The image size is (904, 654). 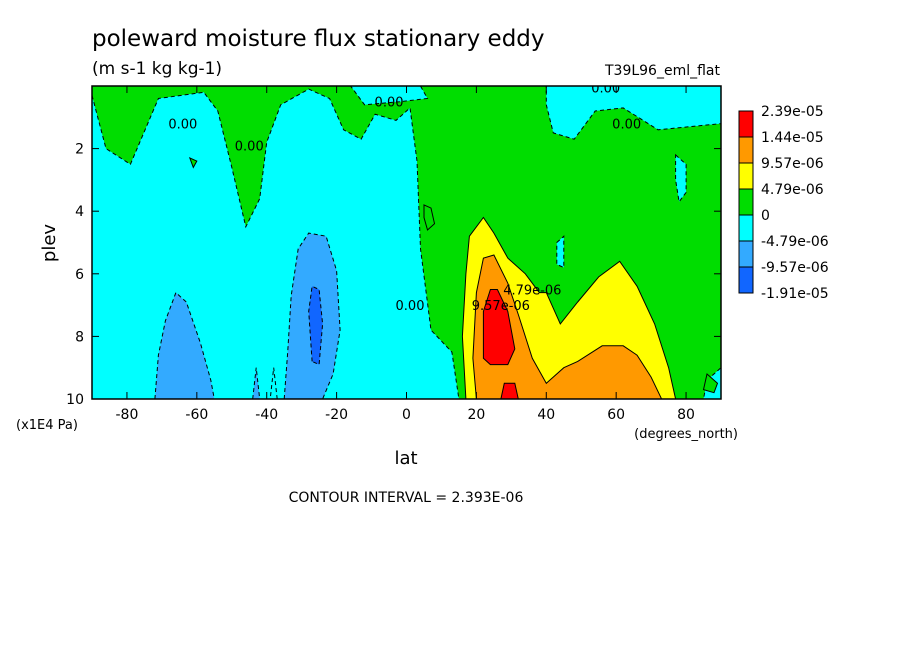 I want to click on x-tick-label-7: 60, so click(x=616, y=415).